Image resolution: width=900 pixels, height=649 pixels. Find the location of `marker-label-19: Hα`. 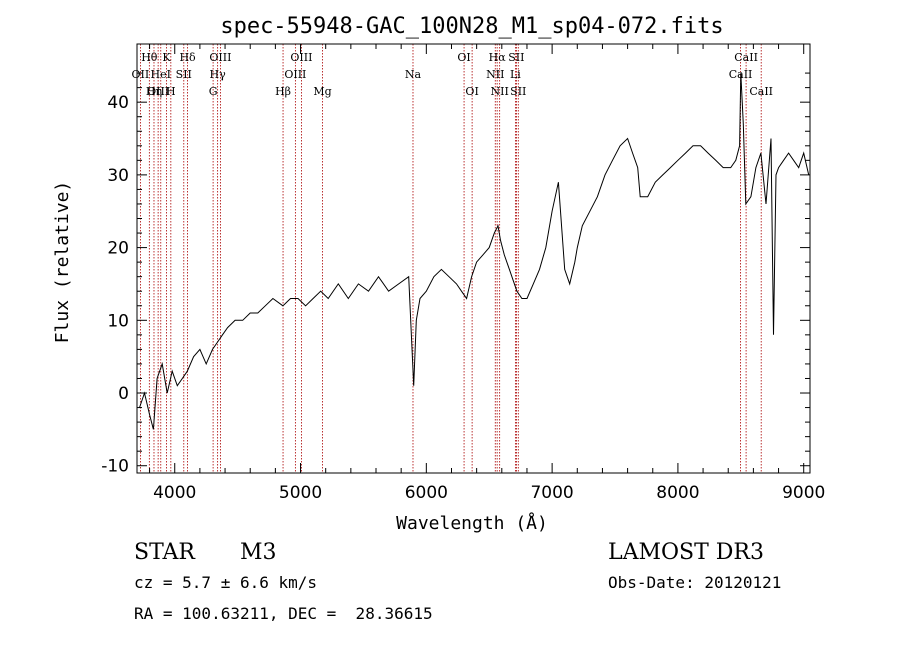

marker-label-19: Hα is located at coordinates (498, 57).